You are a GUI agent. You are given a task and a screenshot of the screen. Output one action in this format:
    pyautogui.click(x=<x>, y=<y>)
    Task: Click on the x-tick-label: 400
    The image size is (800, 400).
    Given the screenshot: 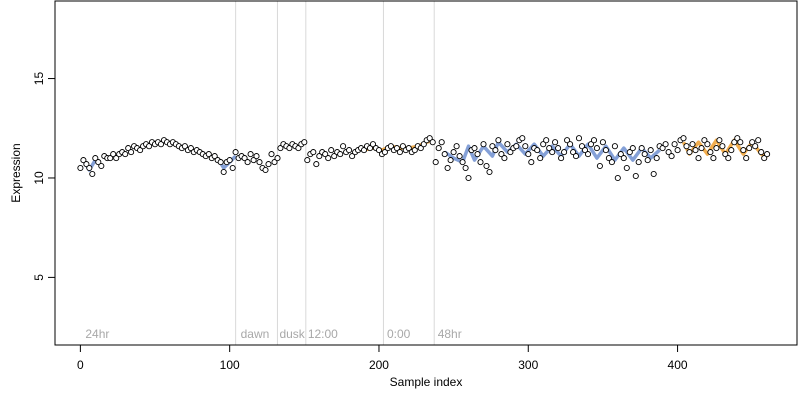 What is the action you would take?
    pyautogui.click(x=678, y=365)
    